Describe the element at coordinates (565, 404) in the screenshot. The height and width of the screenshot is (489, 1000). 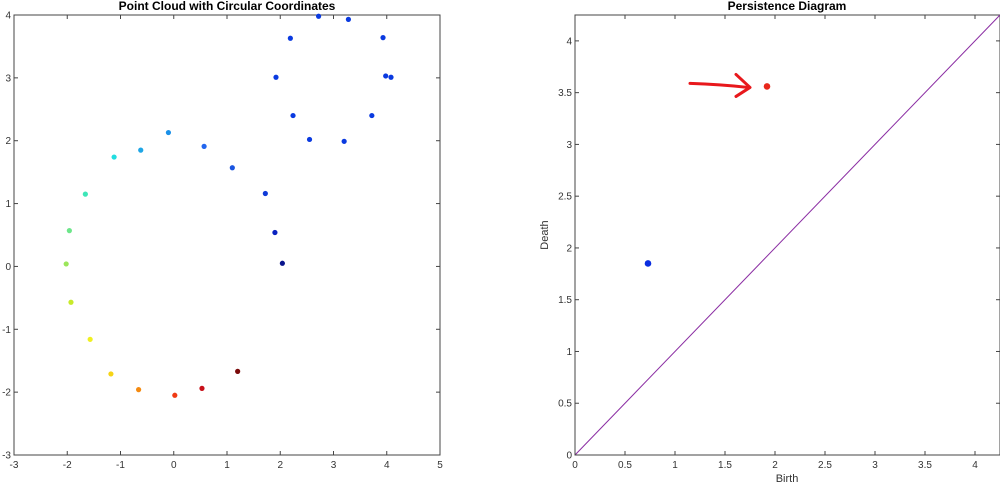
I see `right-ytick-label: 0.5` at that location.